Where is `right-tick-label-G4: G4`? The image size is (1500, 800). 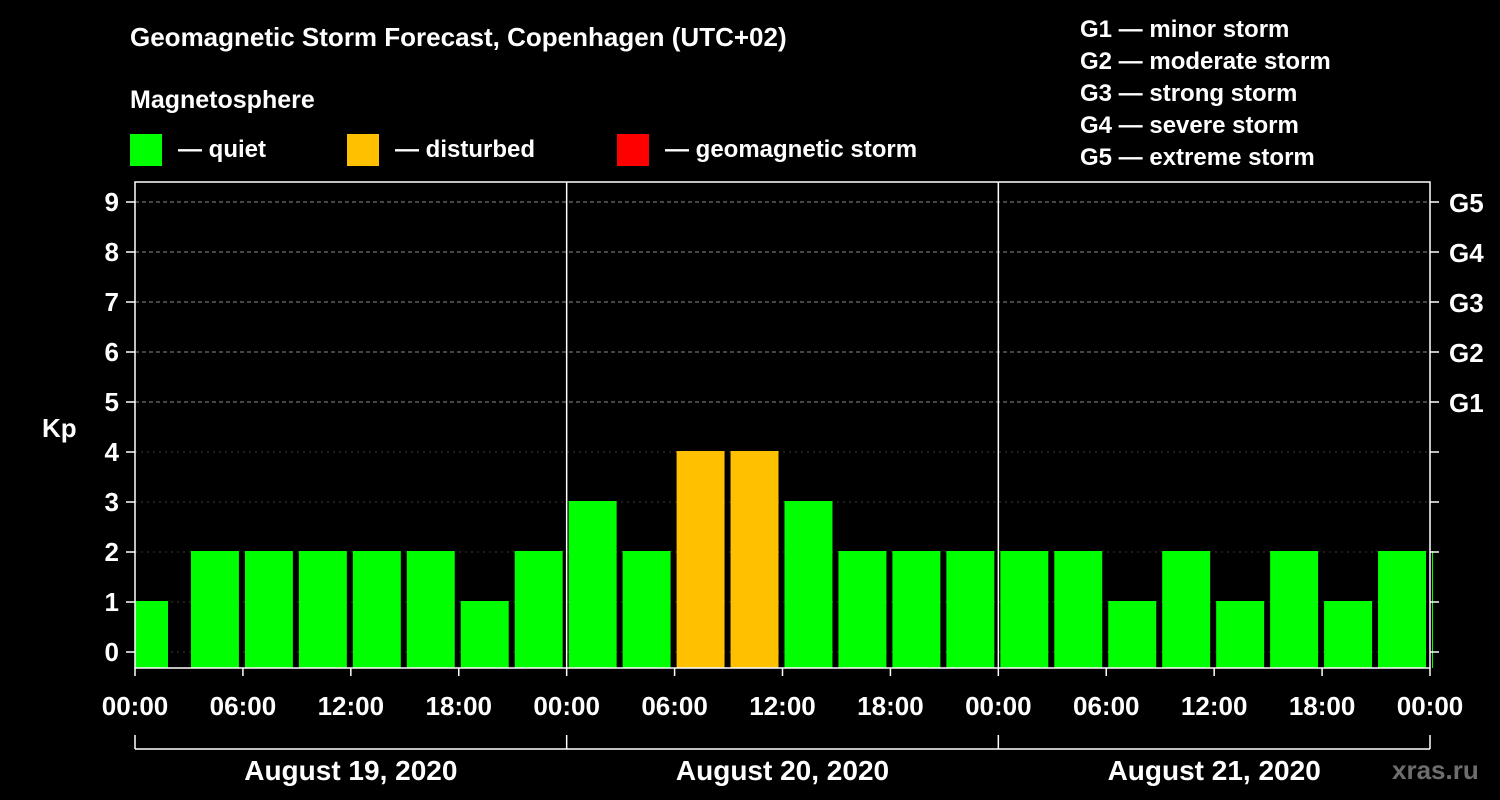
right-tick-label-G4: G4 is located at coordinates (1466, 253).